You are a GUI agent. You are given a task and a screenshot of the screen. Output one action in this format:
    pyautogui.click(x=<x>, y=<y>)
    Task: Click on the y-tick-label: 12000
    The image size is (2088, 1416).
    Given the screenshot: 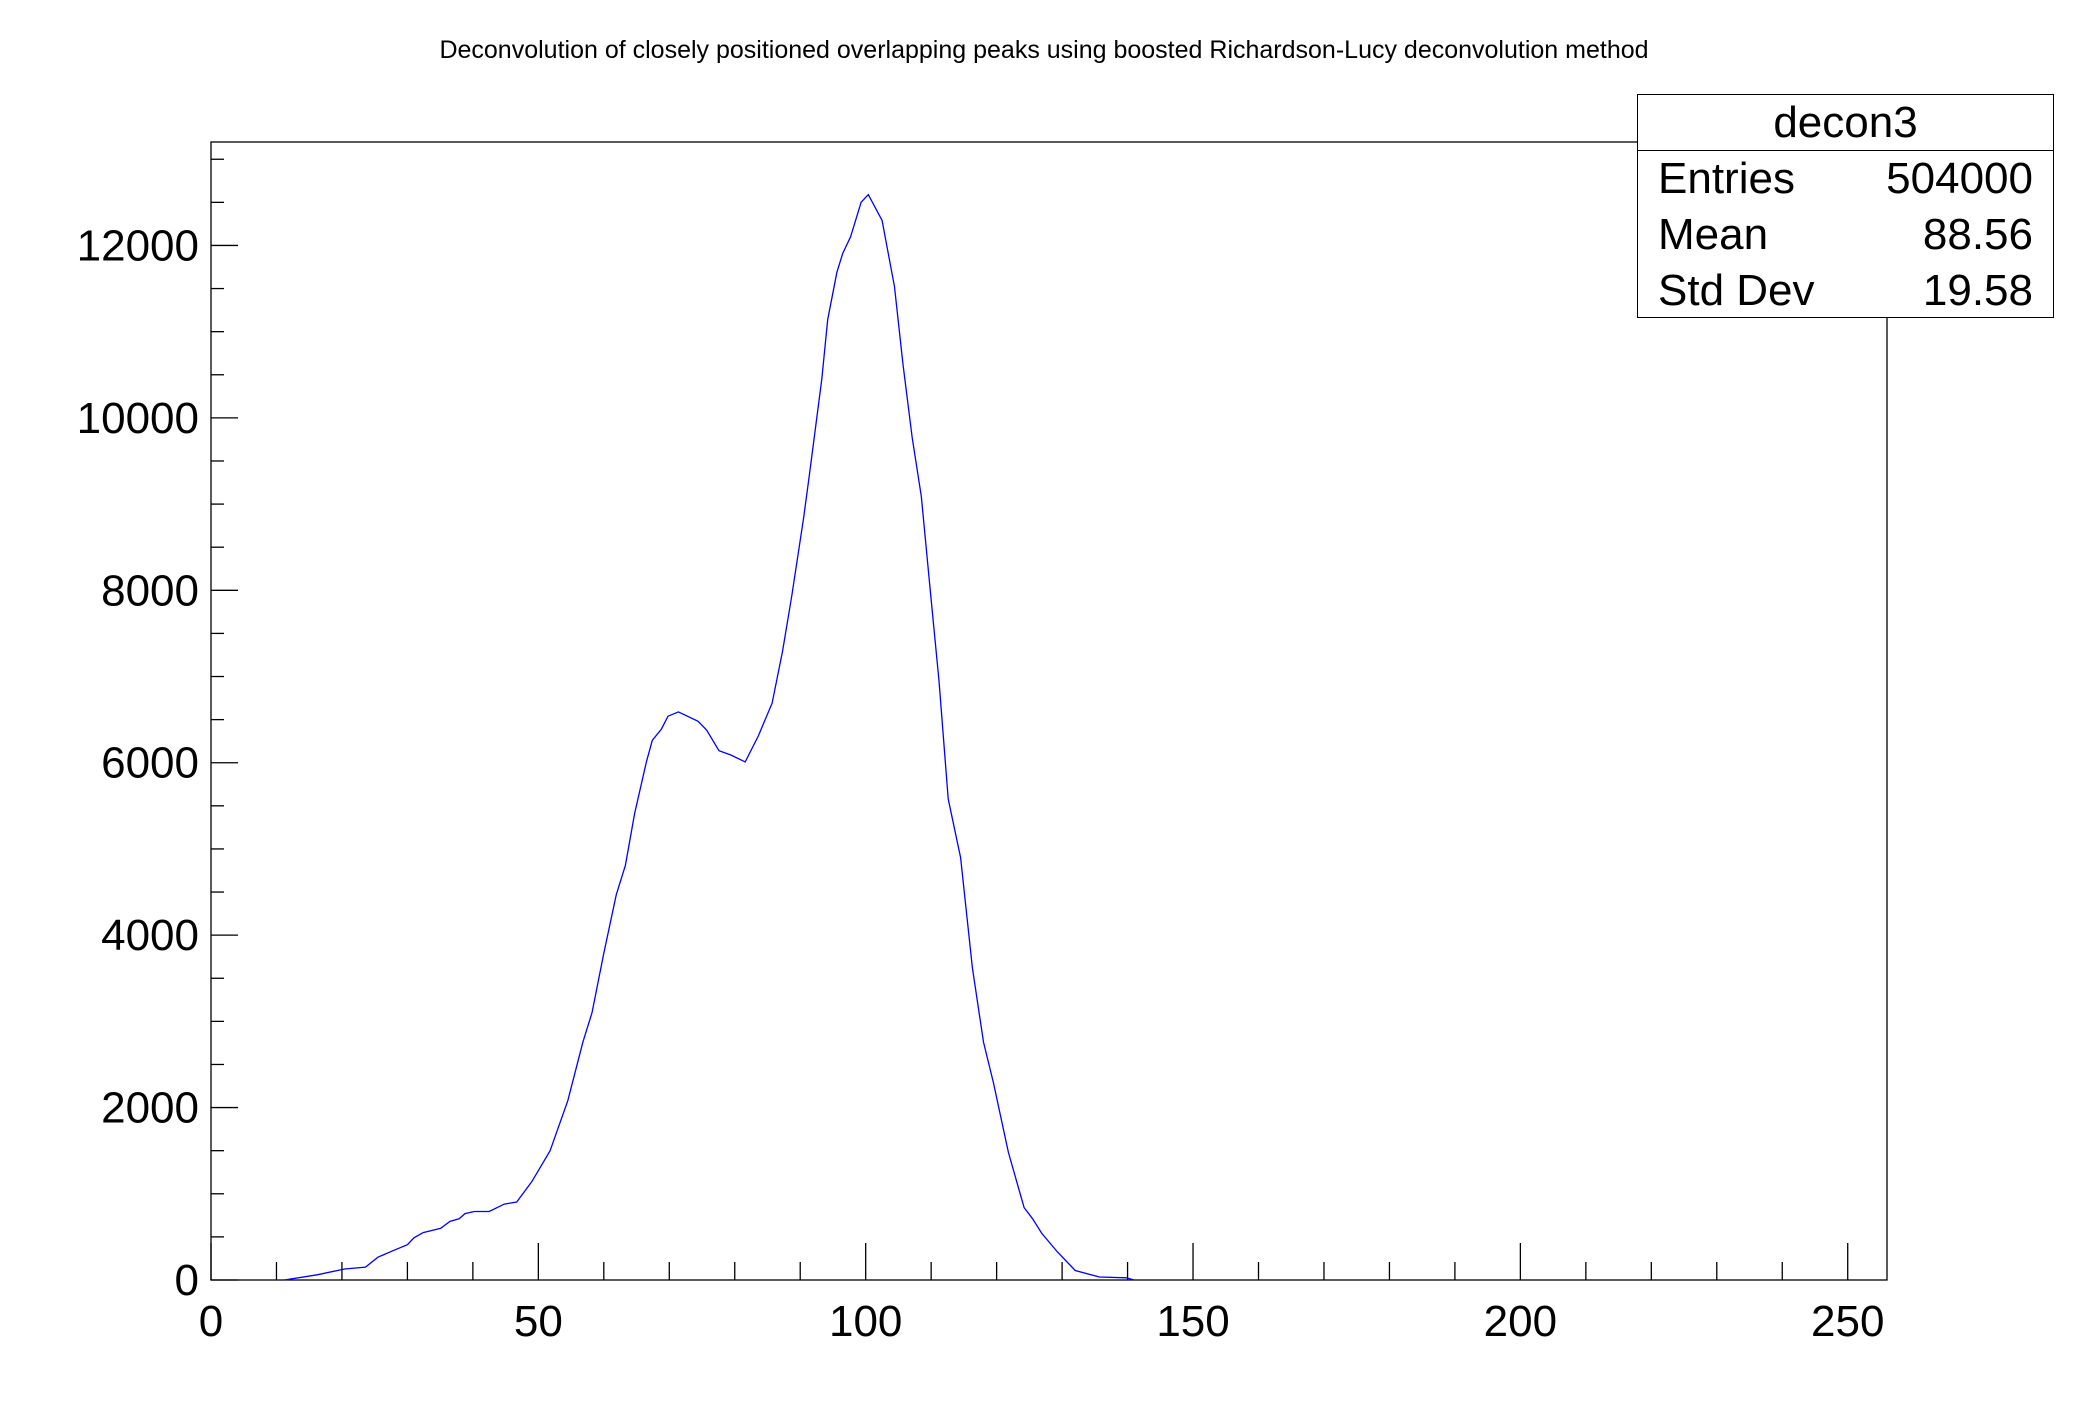 What is the action you would take?
    pyautogui.click(x=138, y=245)
    